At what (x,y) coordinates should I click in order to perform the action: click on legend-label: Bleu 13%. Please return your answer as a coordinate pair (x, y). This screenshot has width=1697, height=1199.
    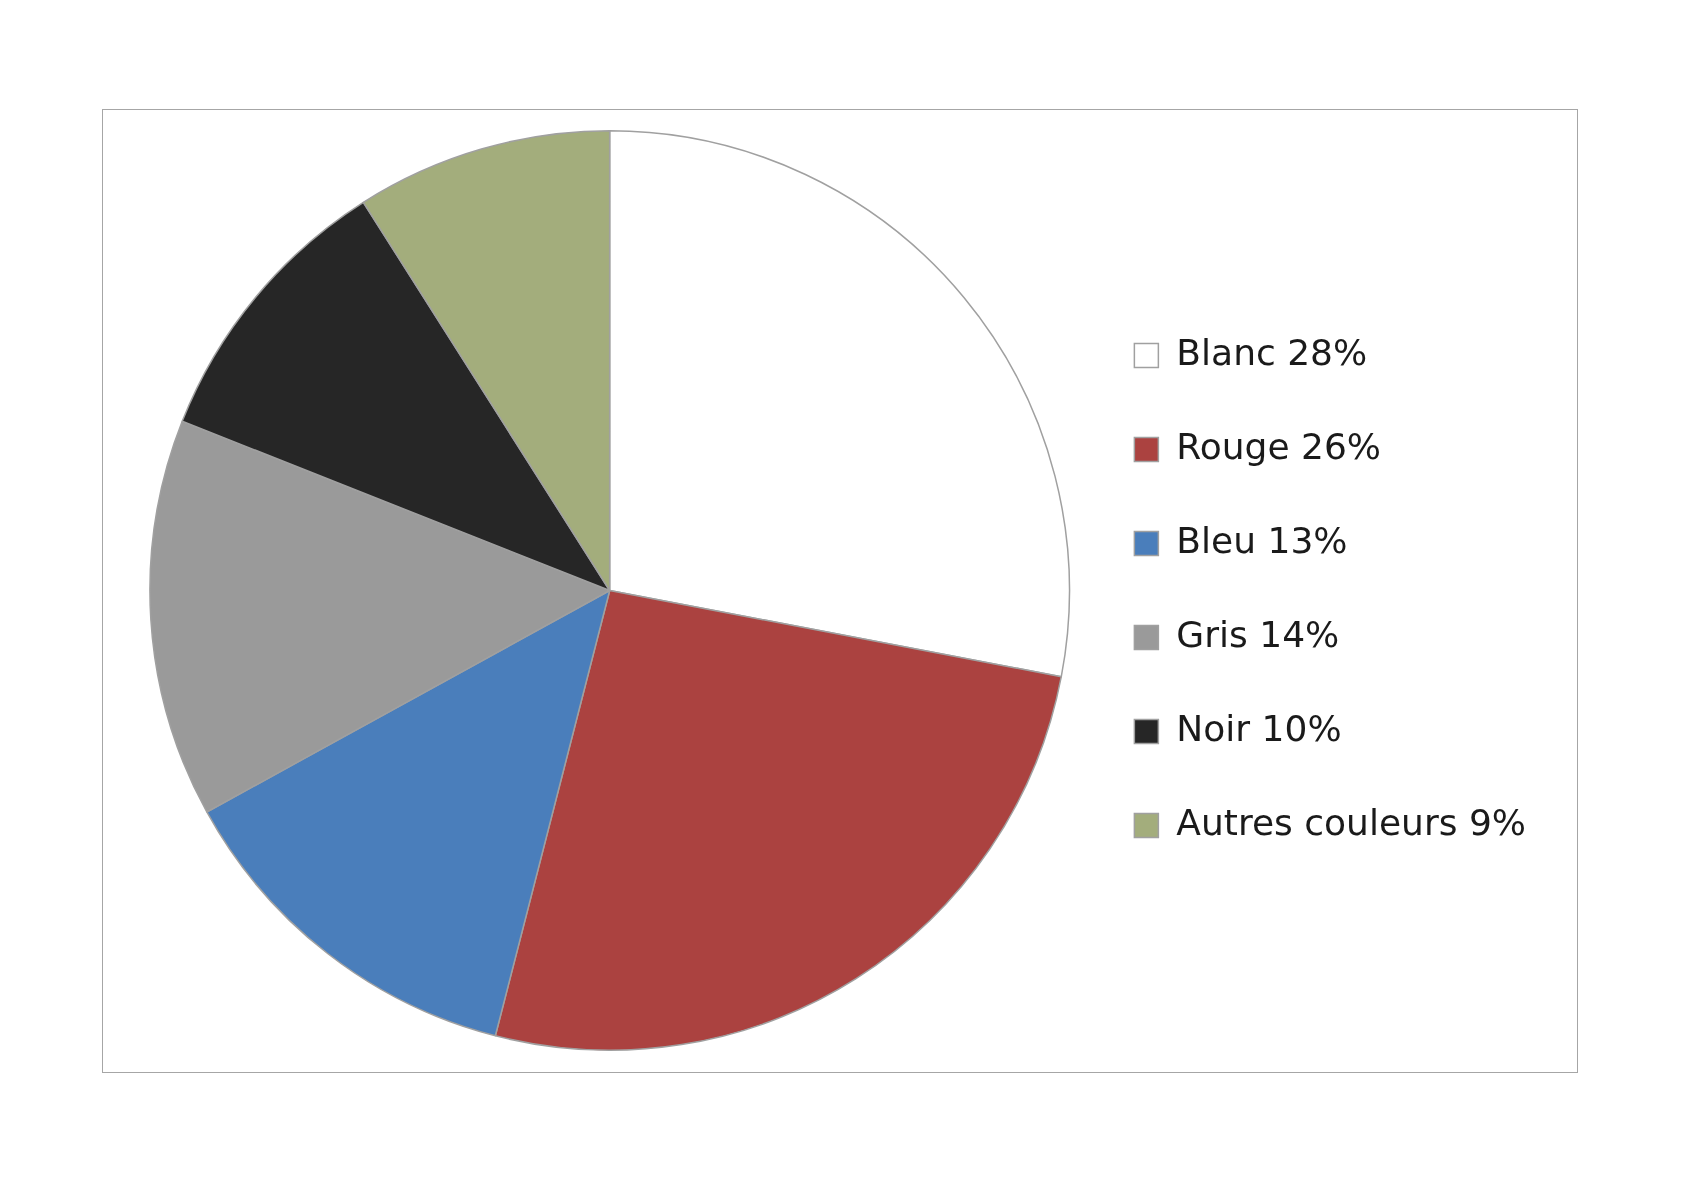
    Looking at the image, I should click on (1262, 540).